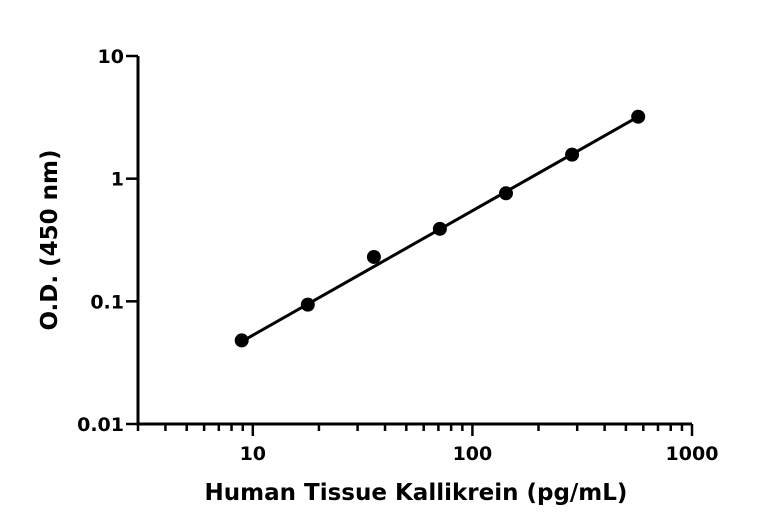 The height and width of the screenshot is (532, 768). I want to click on y-tick-label: 0.1, so click(107, 302).